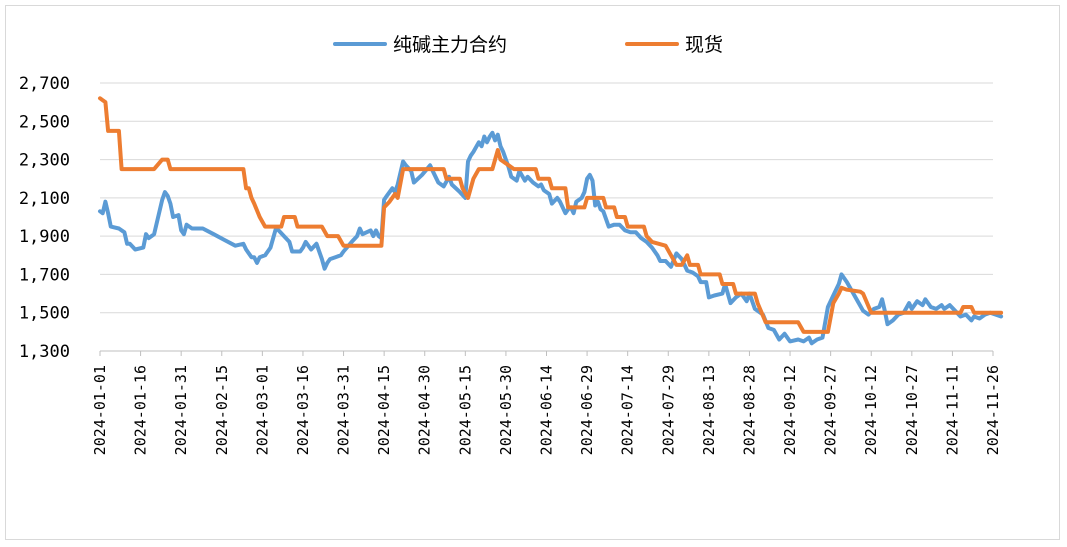 The image size is (1067, 547). I want to click on x-tick-label: 2024-03-31, so click(344, 410).